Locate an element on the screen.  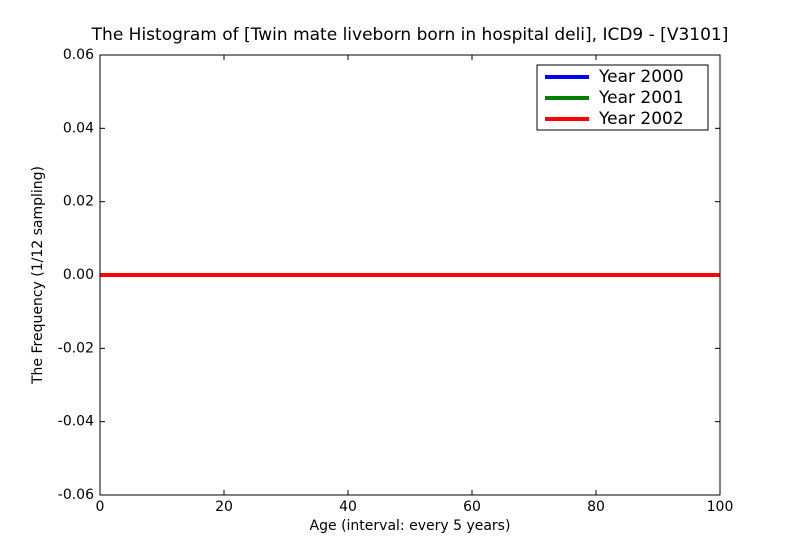
x-tick-label: 40 is located at coordinates (348, 507).